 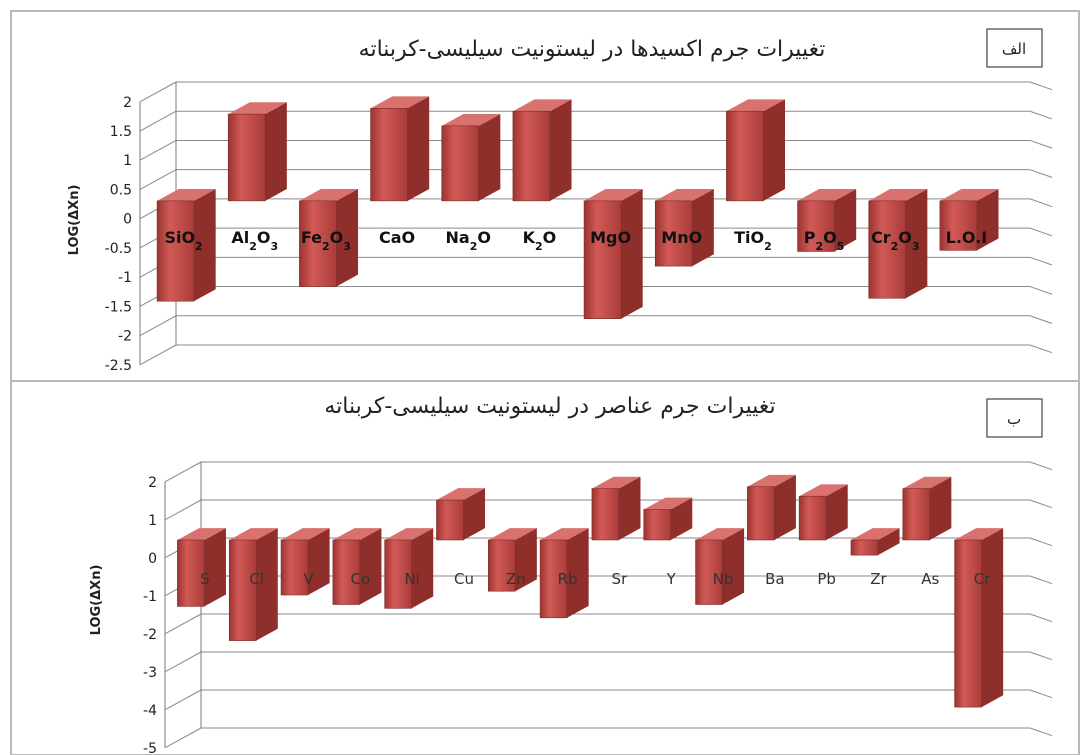 I want to click on category-label-text: V, so click(x=308, y=579).